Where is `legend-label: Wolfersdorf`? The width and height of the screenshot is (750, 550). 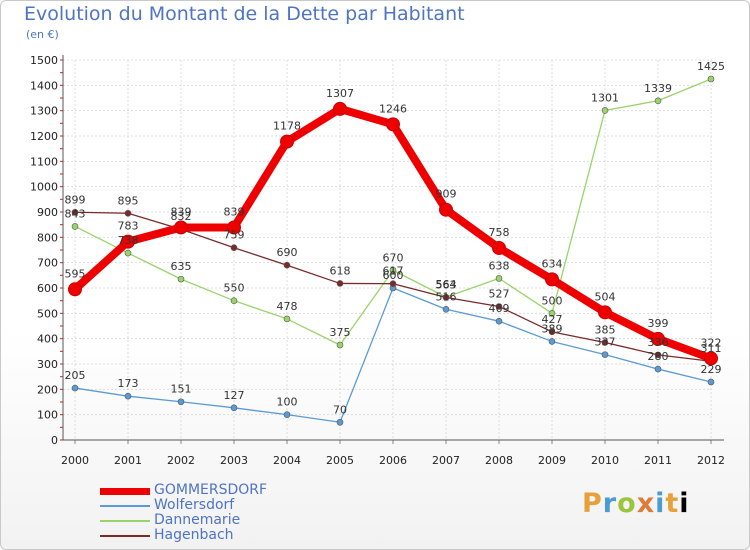
legend-label: Wolfersdorf is located at coordinates (194, 505).